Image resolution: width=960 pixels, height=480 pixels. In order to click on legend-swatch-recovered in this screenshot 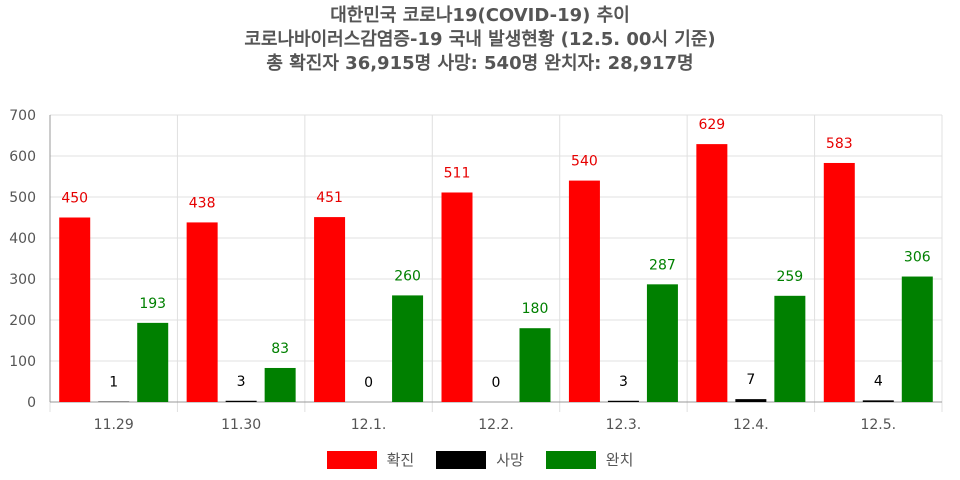, I will do `click(570, 459)`.